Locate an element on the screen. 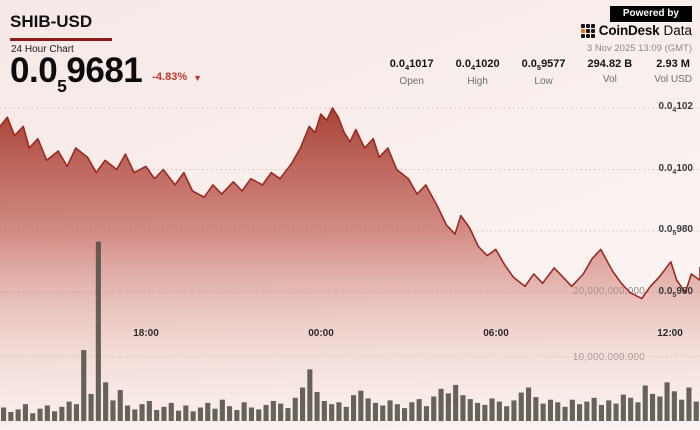 The height and width of the screenshot is (430, 700). price-axis-label-980: 0.05980 is located at coordinates (676, 230).